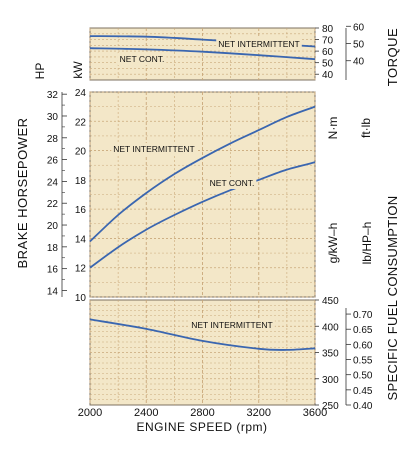 This screenshot has width=413, height=450. What do you see at coordinates (363, 315) in the screenshot?
I see `tick-label-lbhph: 0.70` at bounding box center [363, 315].